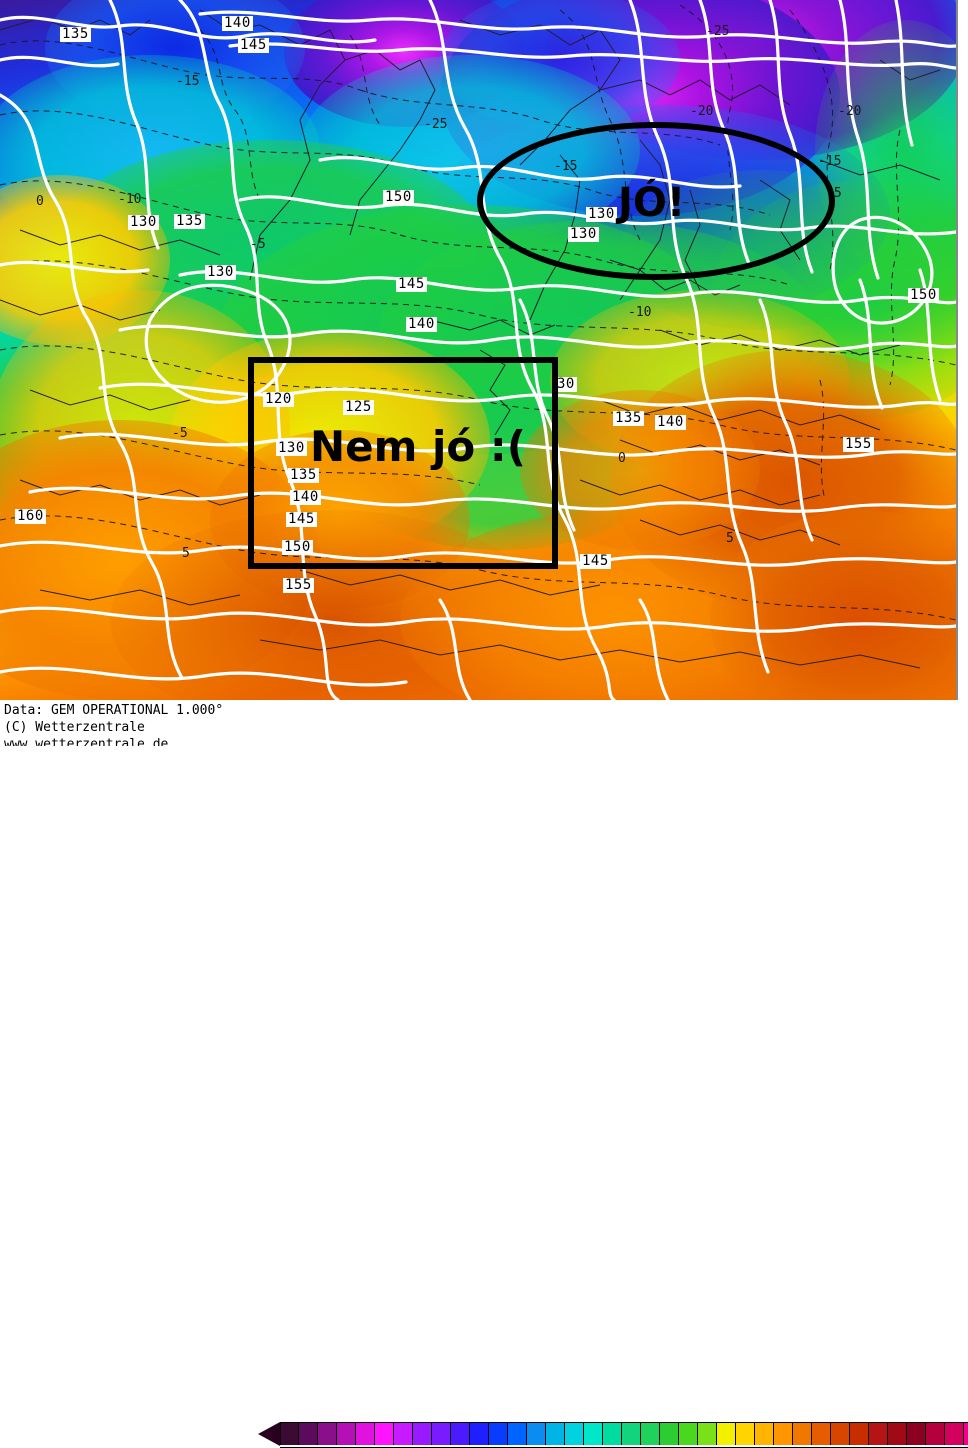 The image size is (968, 1448). Describe the element at coordinates (566, 384) in the screenshot. I see `contour-label: 30` at that location.